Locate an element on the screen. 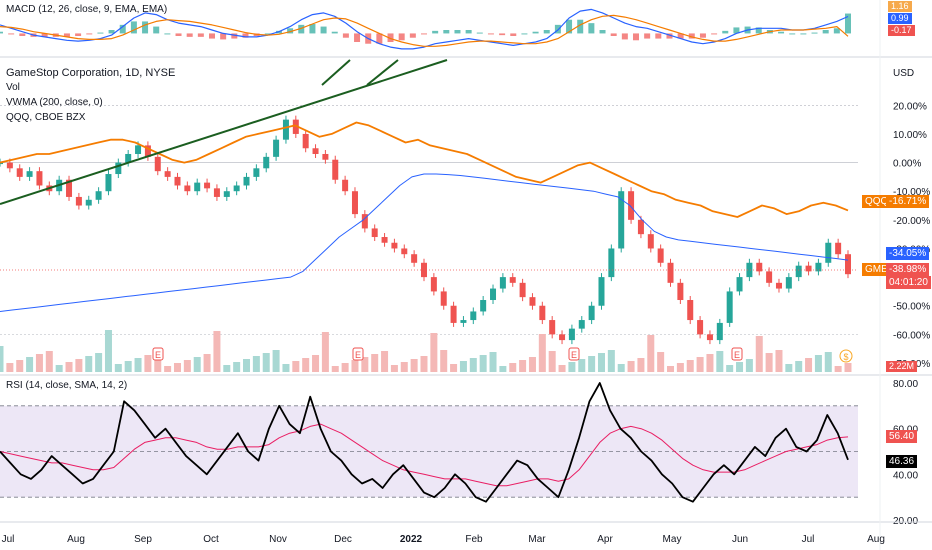 The width and height of the screenshot is (932, 550). x-tick-label: Nov is located at coordinates (278, 539).